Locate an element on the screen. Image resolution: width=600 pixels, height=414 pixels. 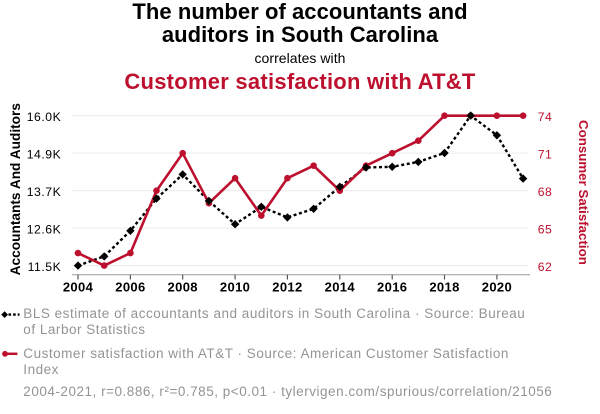
svg-text: 74 is located at coordinates (545, 117).